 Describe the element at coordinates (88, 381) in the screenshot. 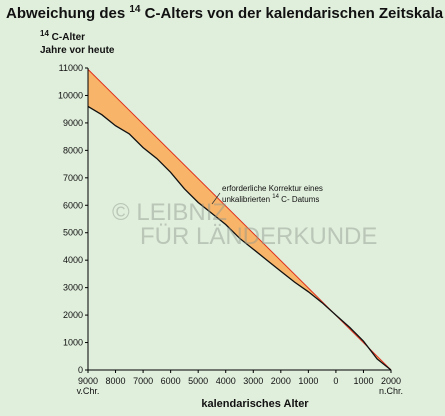

I see `x-tick-label: 9000` at that location.